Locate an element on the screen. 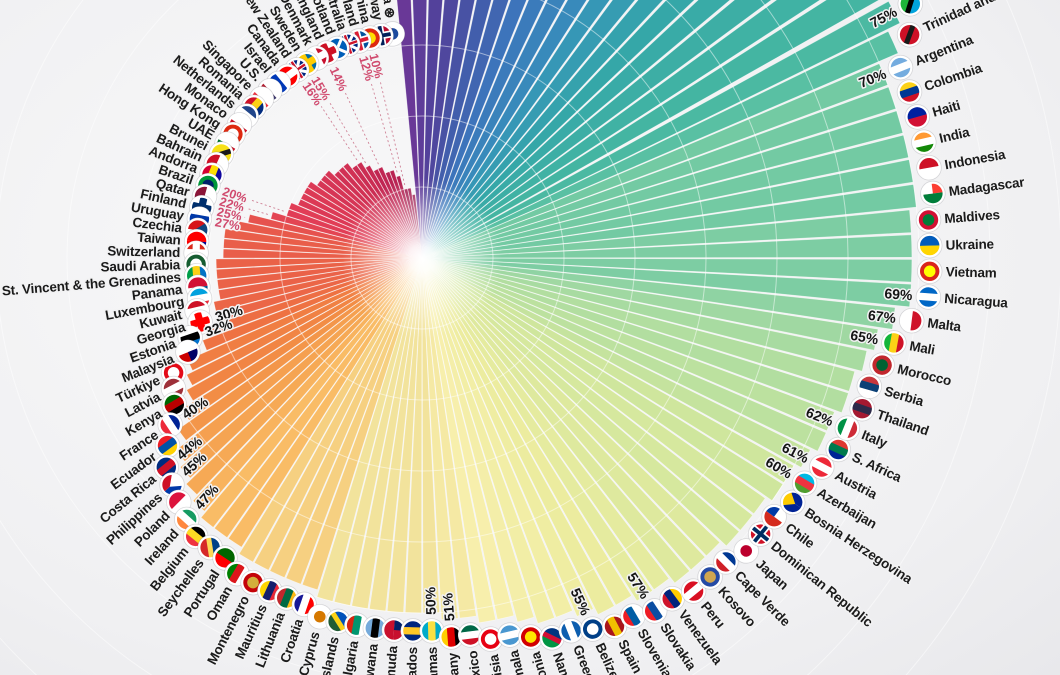 Image resolution: width=1060 pixels, height=675 pixels. center-glow is located at coordinates (422, 258).